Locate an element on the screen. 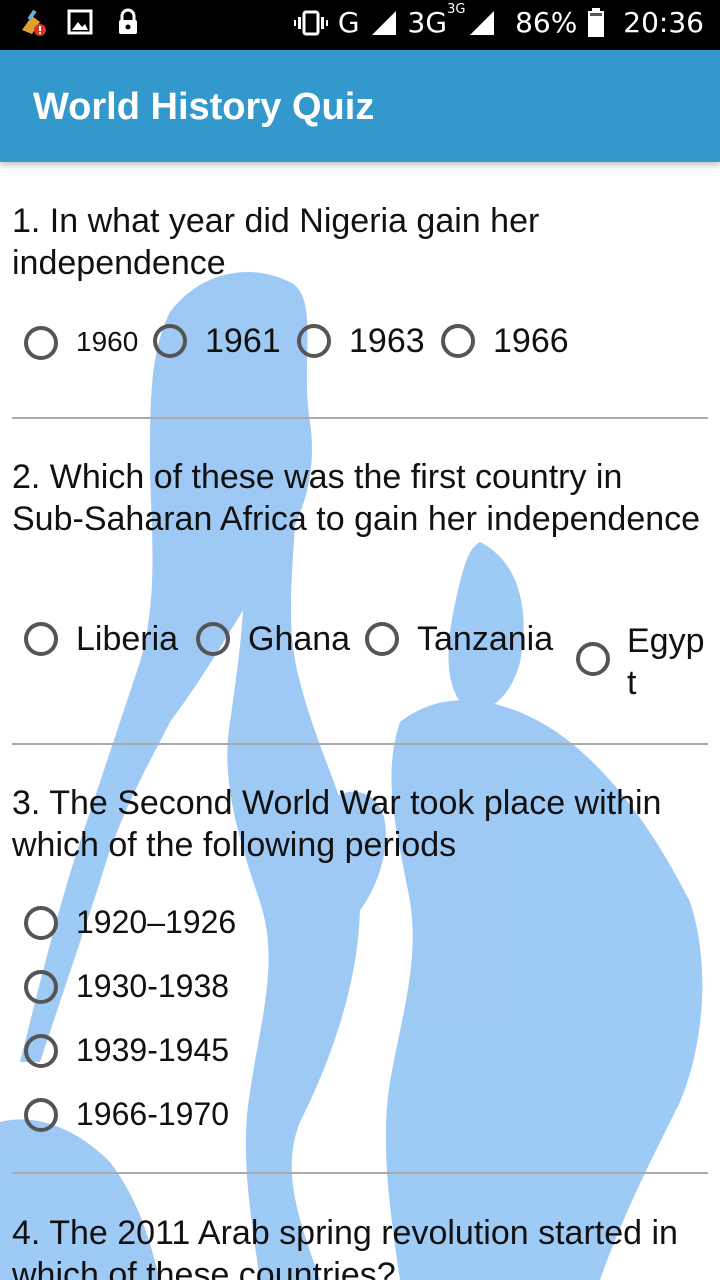 This screenshot has width=720, height=1280. q3-option-1-radio is located at coordinates (41, 923).